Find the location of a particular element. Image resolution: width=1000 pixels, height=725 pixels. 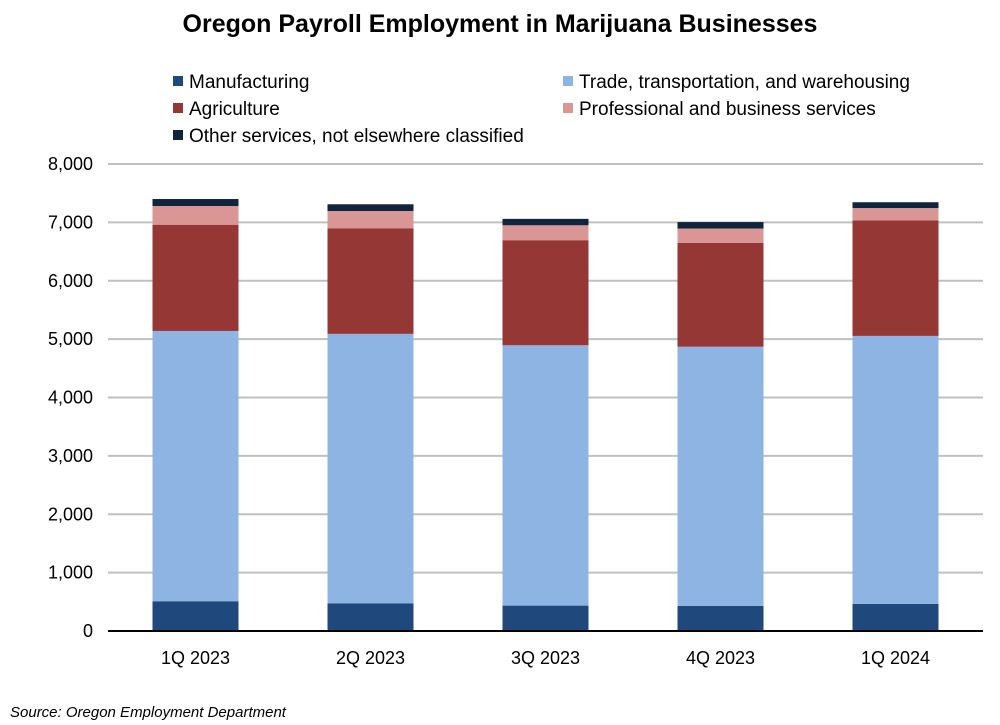

y-tick-label: 1,000 is located at coordinates (70, 573).